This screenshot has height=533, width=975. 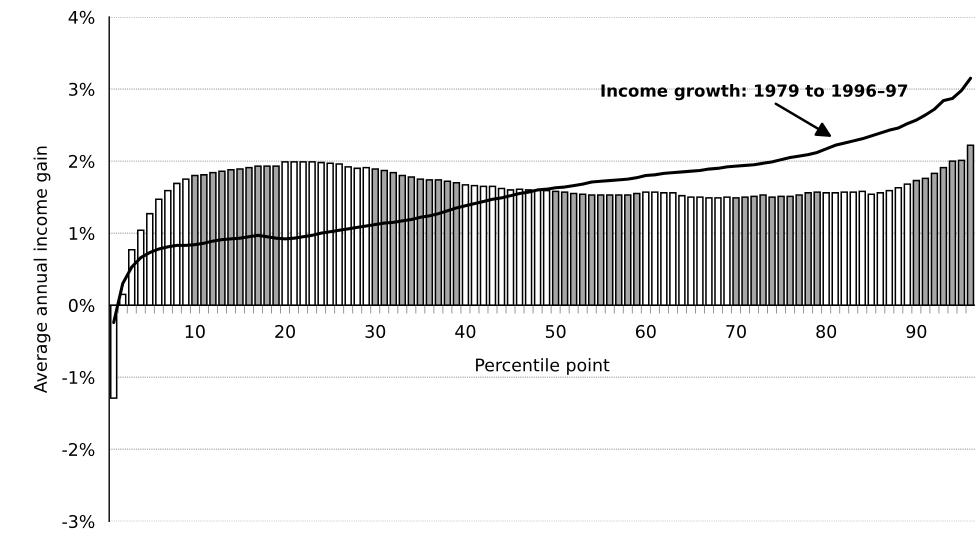 I want to click on x-tick-label: 60, so click(x=646, y=331).